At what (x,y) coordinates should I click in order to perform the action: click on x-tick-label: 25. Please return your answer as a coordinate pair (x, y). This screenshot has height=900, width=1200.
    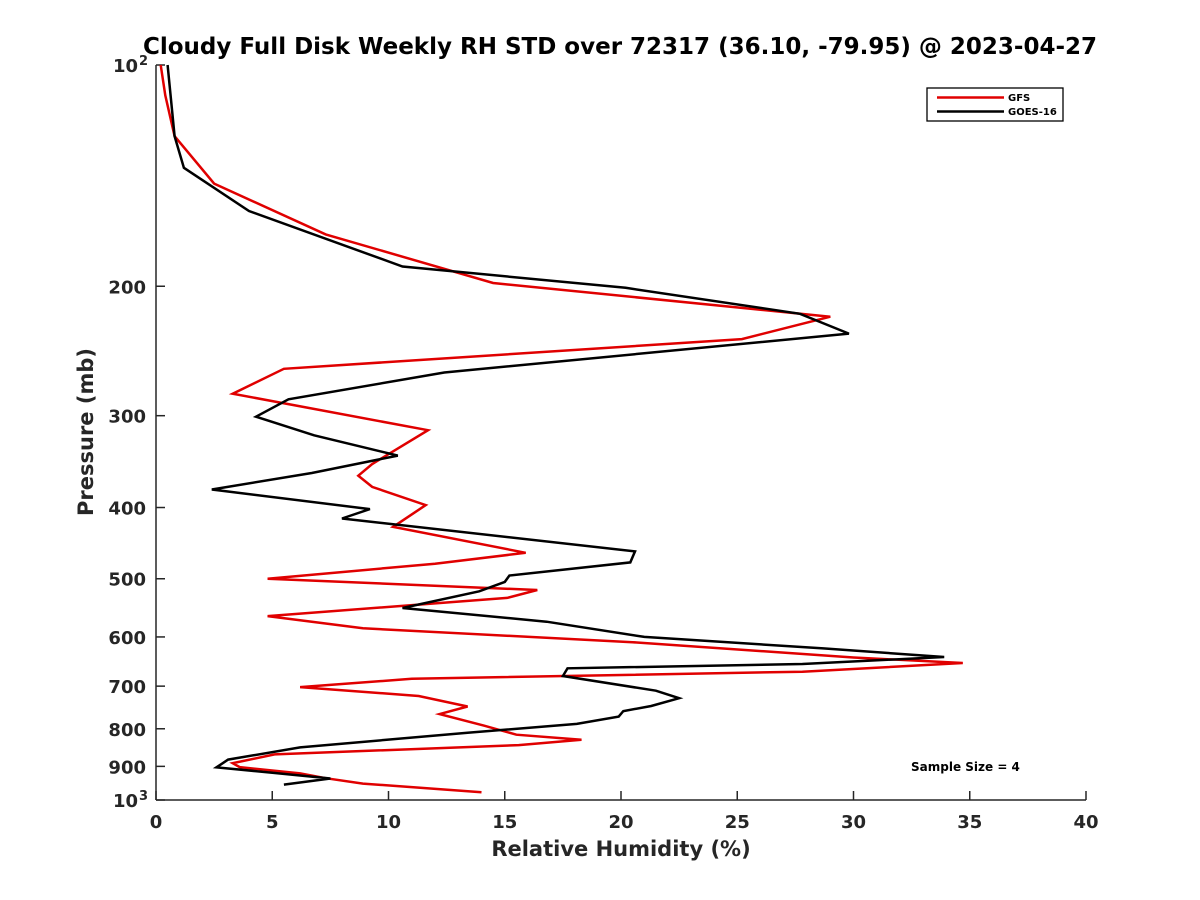
    Looking at the image, I should click on (737, 822).